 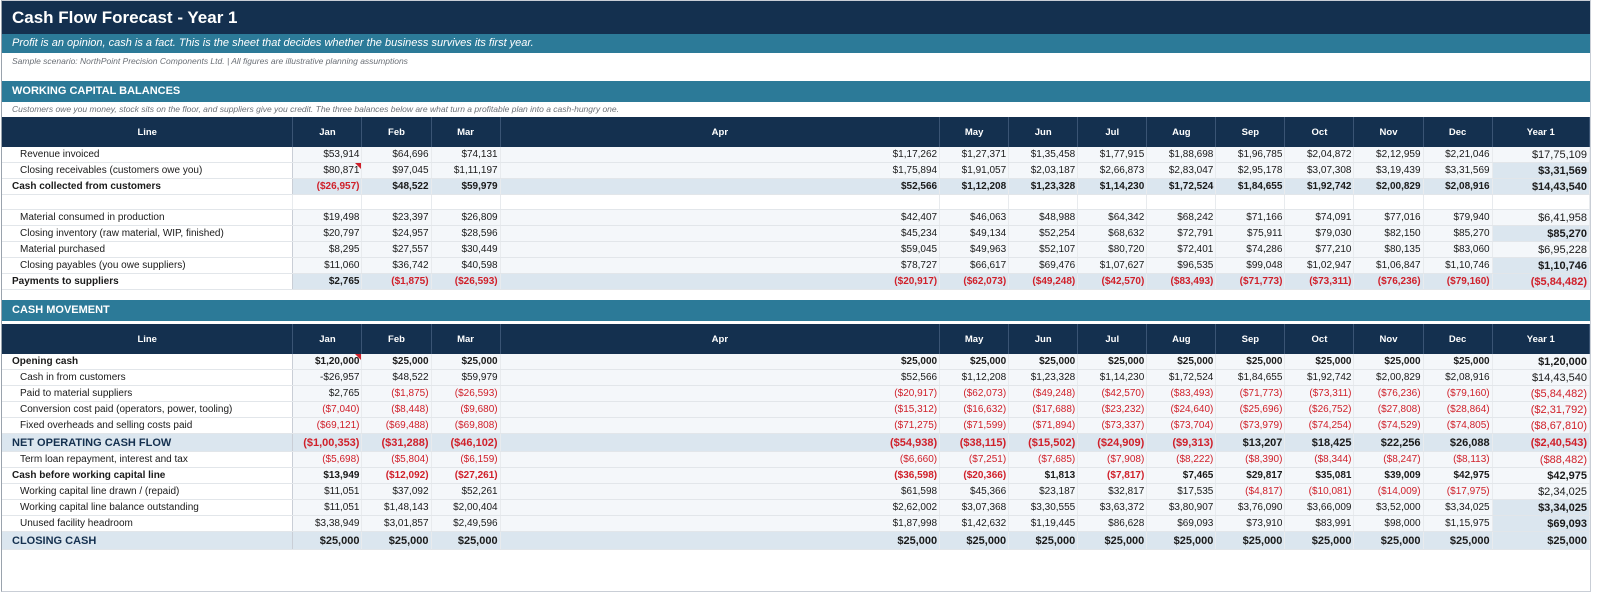 What do you see at coordinates (1319, 377) in the screenshot?
I see `cell-oct: $1,92,742` at bounding box center [1319, 377].